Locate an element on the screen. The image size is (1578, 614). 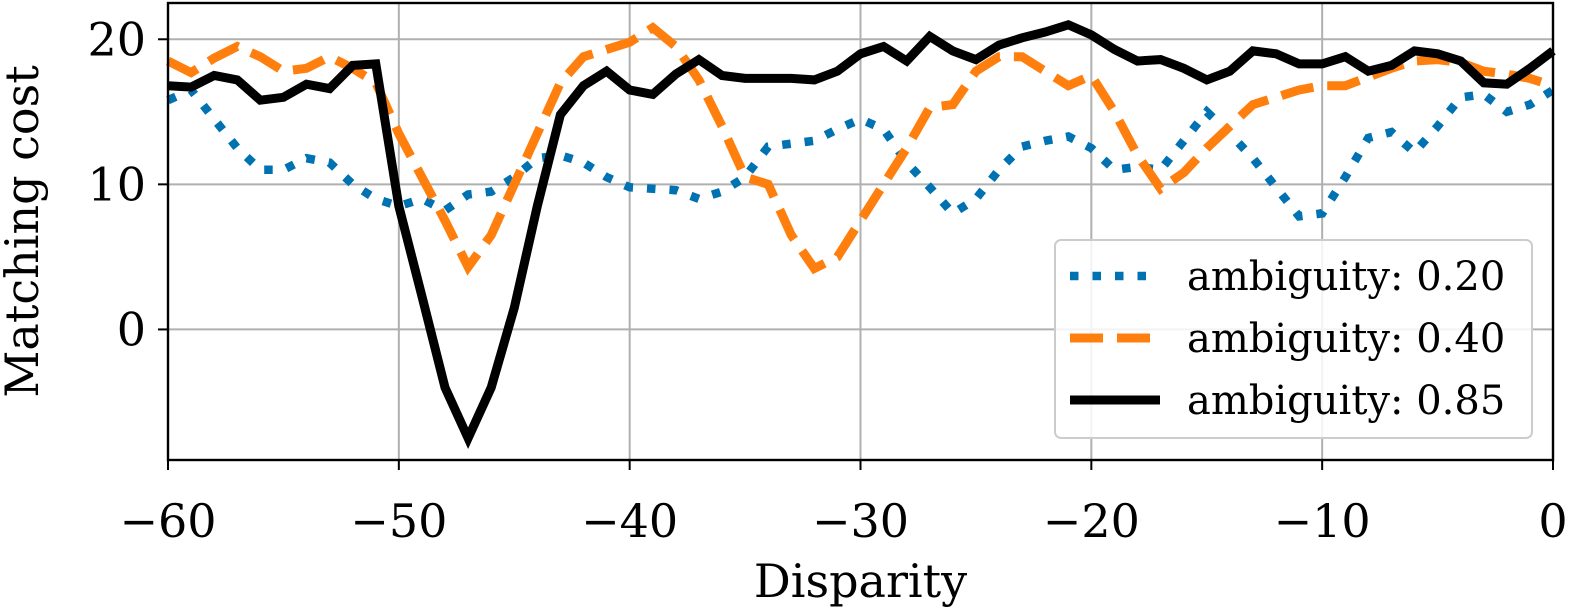
x-tick-label: −50 is located at coordinates (398, 521).